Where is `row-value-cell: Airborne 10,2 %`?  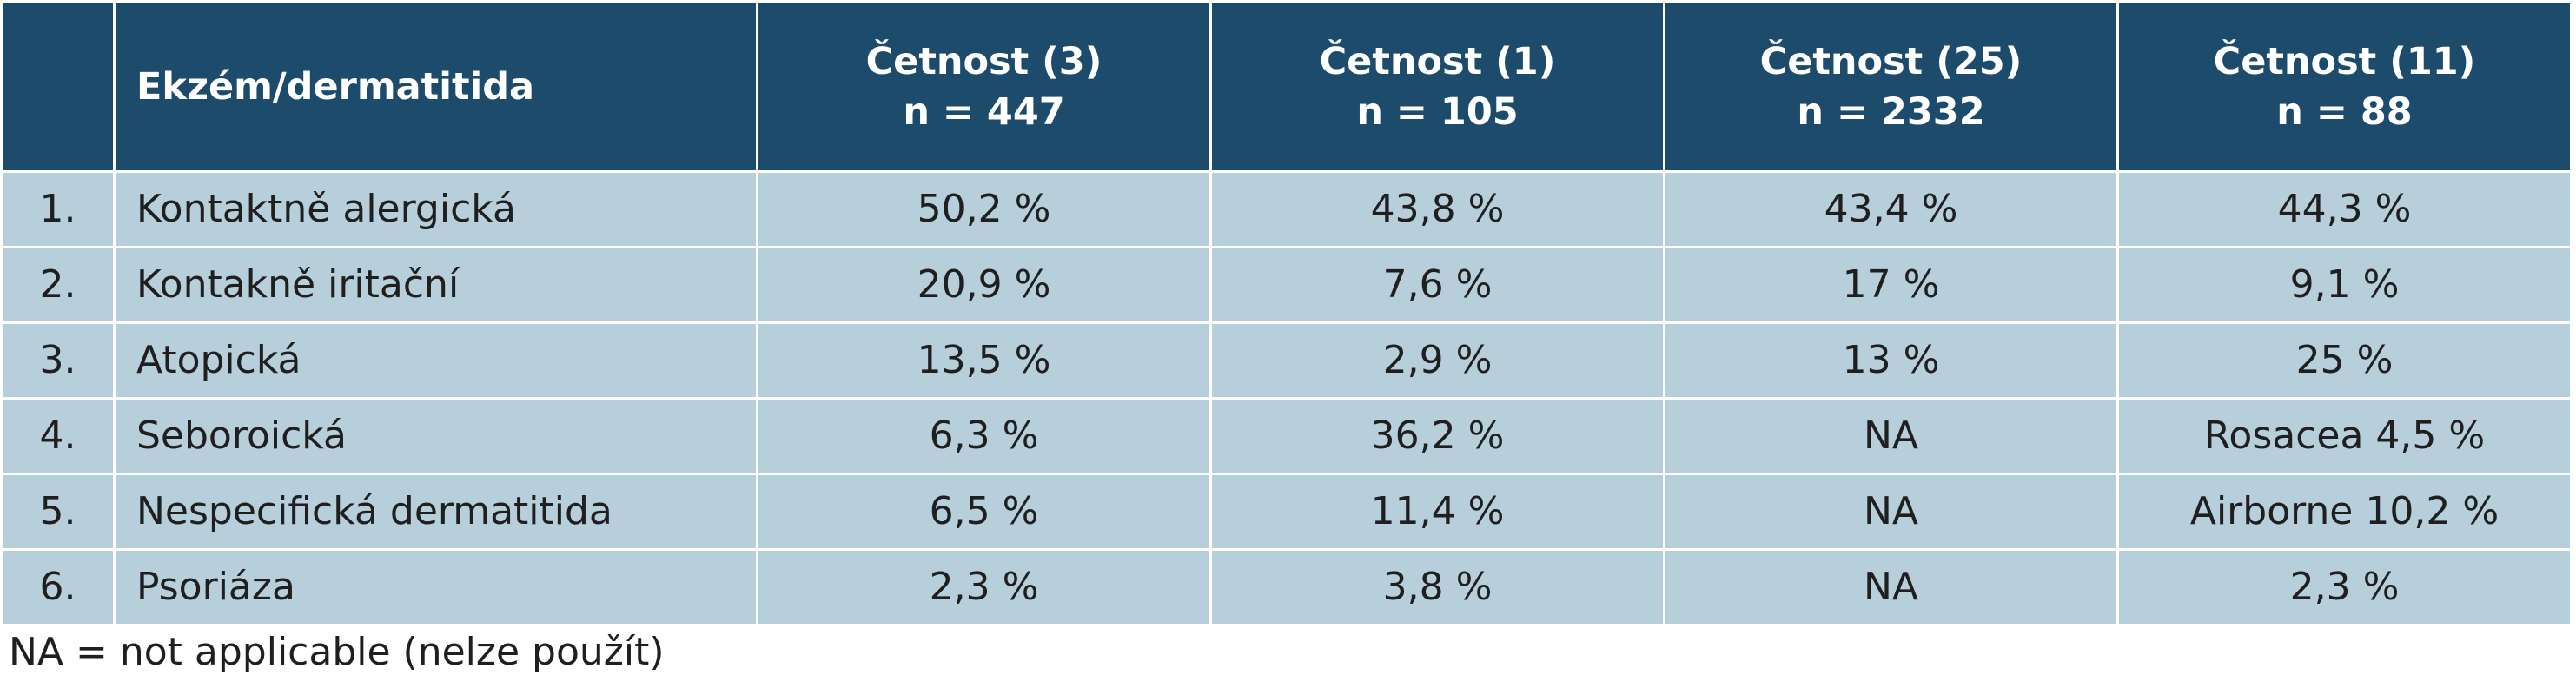
row-value-cell: Airborne 10,2 % is located at coordinates (2344, 512).